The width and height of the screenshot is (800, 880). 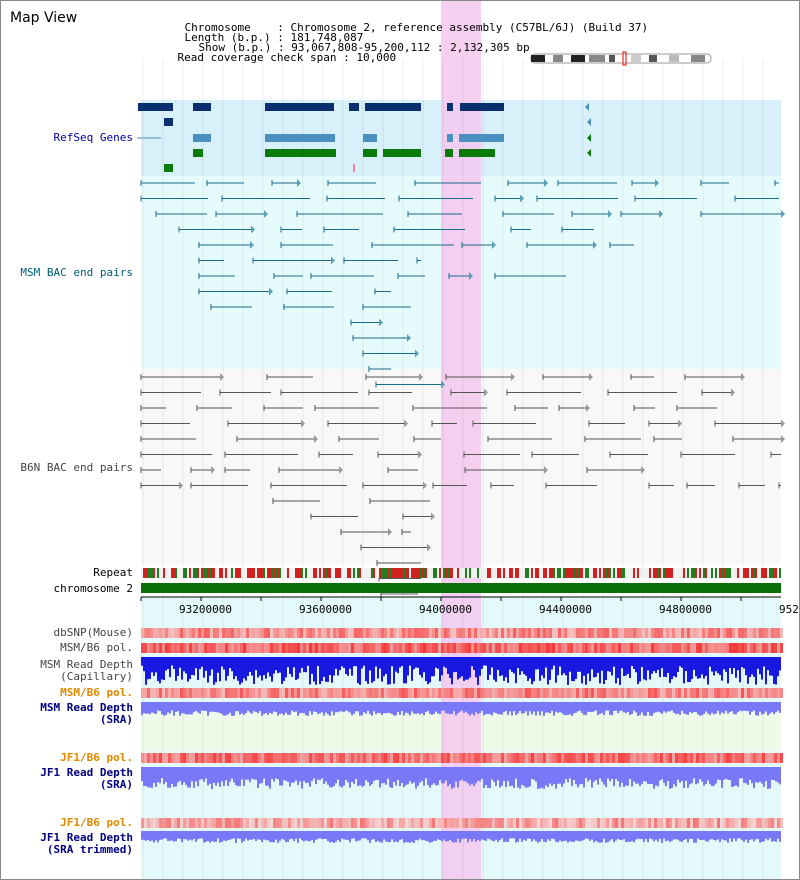 What do you see at coordinates (674, 58) in the screenshot?
I see `ideogram-band` at bounding box center [674, 58].